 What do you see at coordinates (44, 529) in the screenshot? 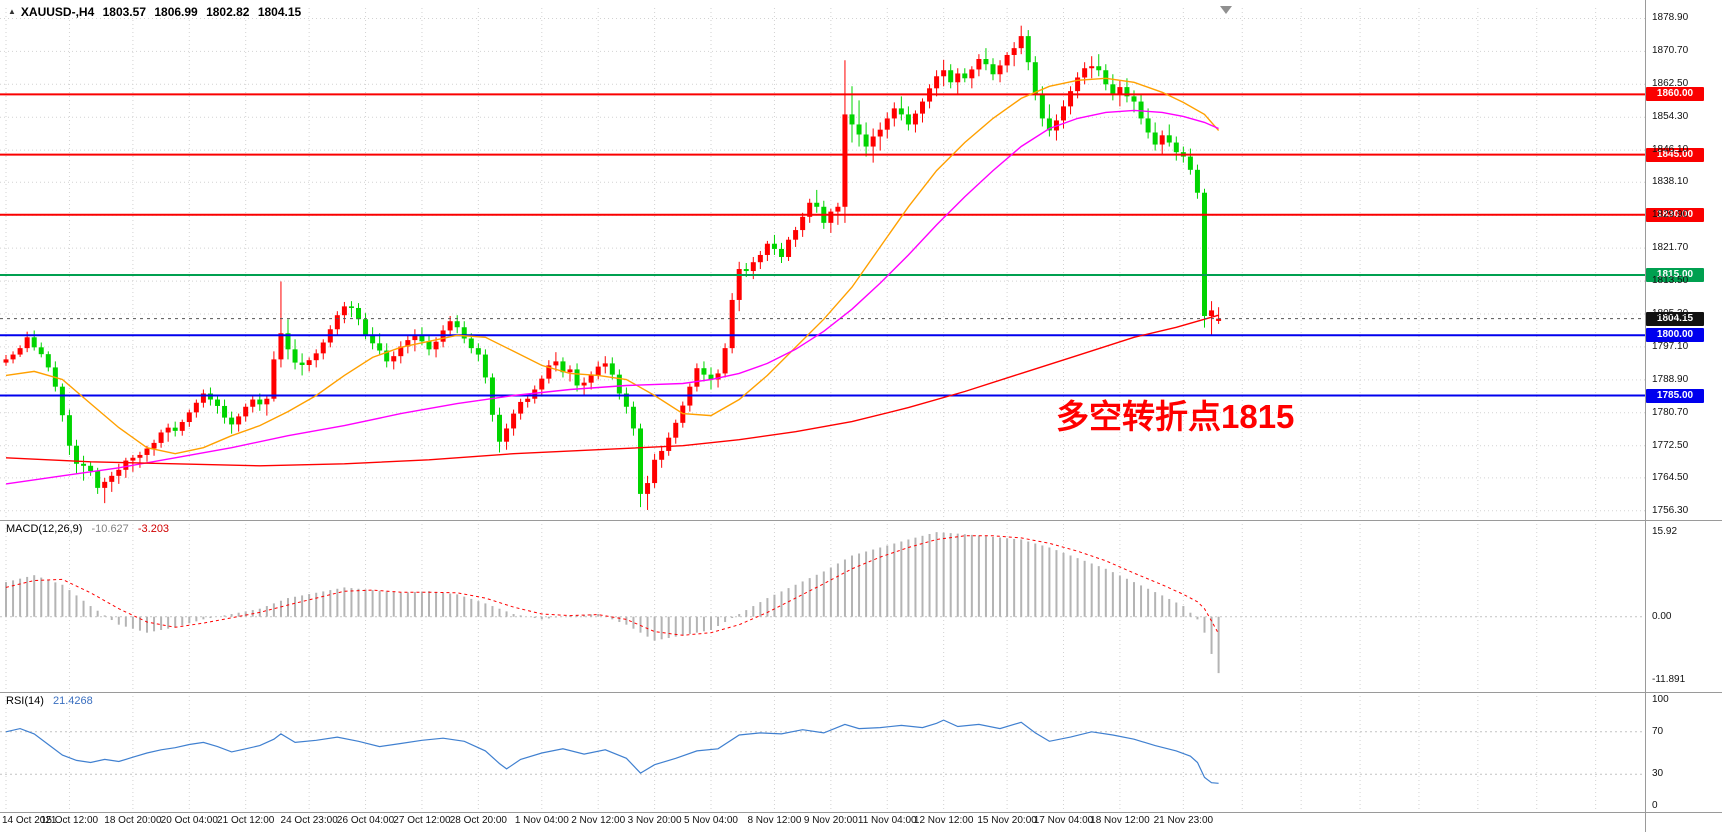
I see `macd-name: MACD(12,26,9)` at bounding box center [44, 529].